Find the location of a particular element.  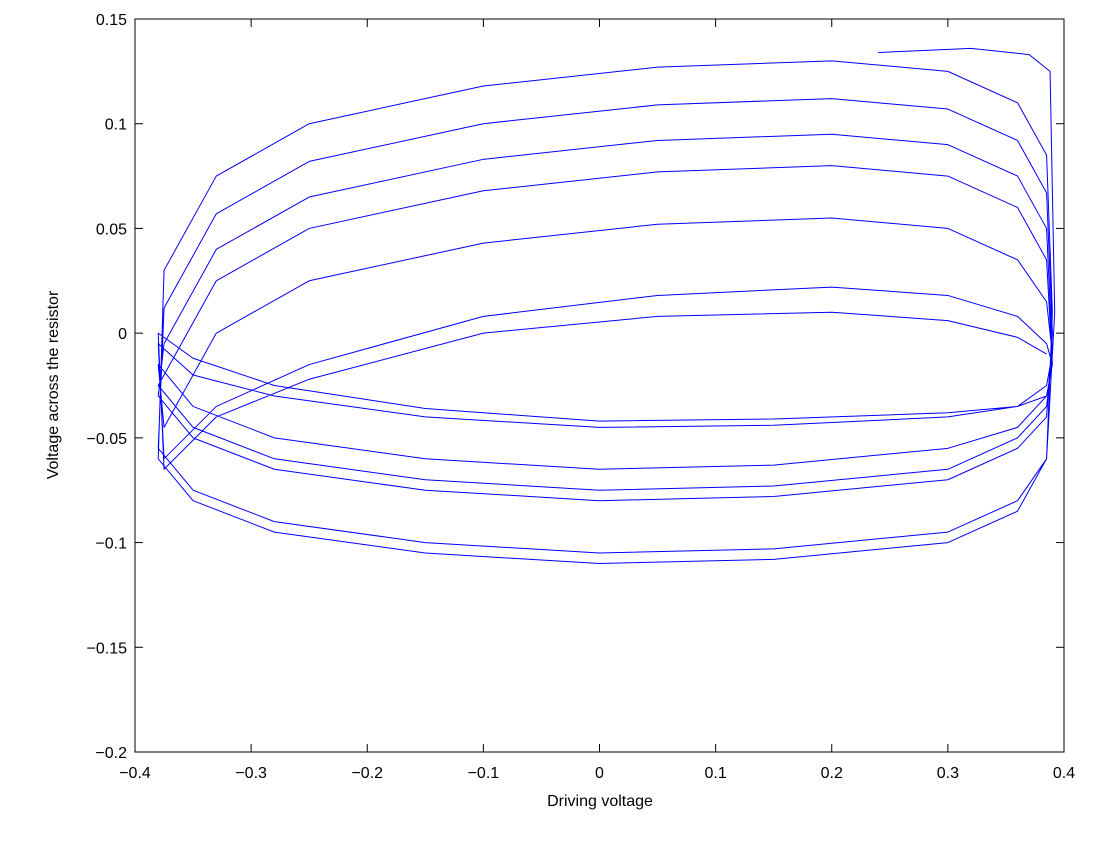

y-tick-label: −0.15 is located at coordinates (107, 648).